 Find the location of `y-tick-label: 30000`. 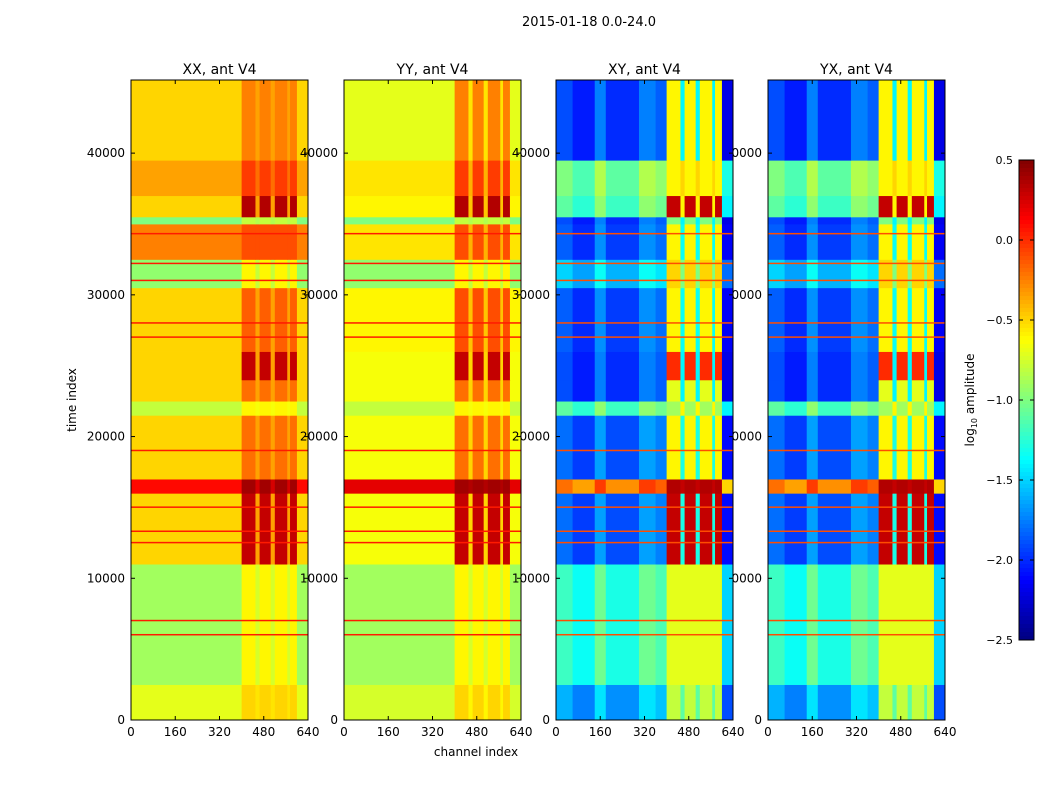

y-tick-label: 30000 is located at coordinates (106, 295).